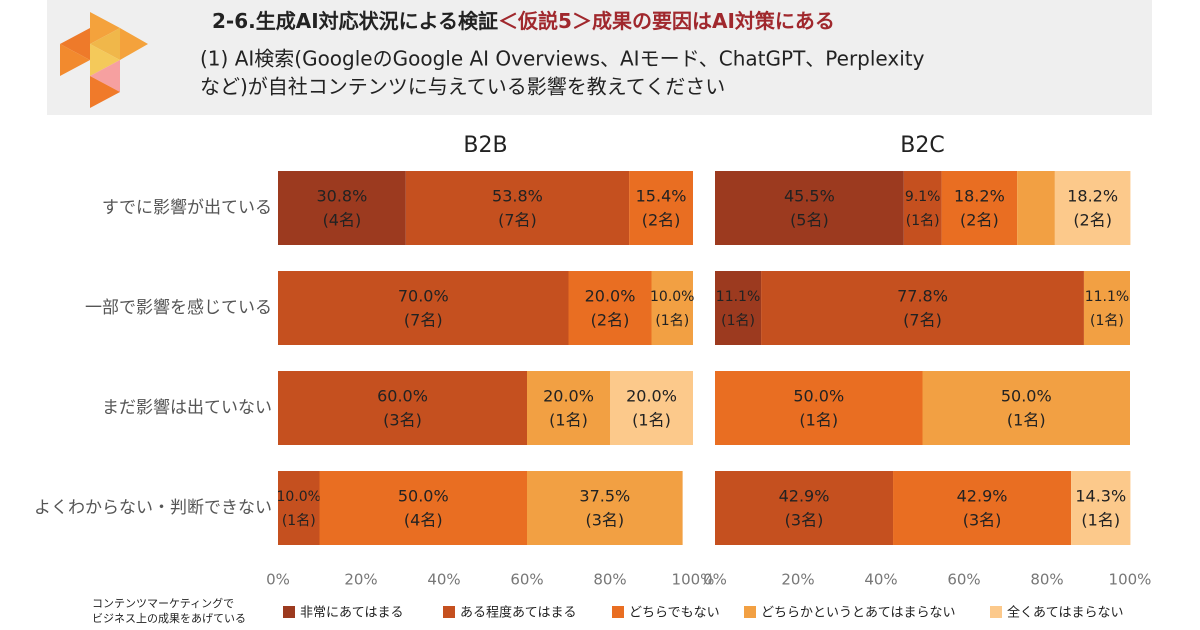  Describe the element at coordinates (187, 408) in the screenshot. I see `category-label: まだ影響は出ていない` at that location.